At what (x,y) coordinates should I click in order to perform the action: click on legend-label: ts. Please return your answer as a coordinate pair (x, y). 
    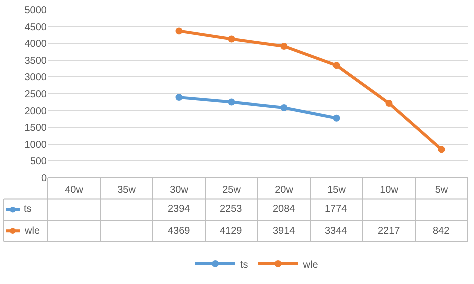
    Looking at the image, I should click on (244, 265).